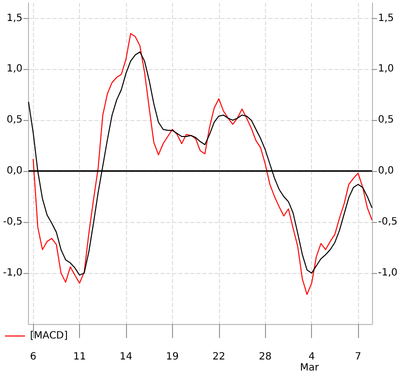 The width and height of the screenshot is (402, 377). I want to click on text: [MACD], so click(49, 336).